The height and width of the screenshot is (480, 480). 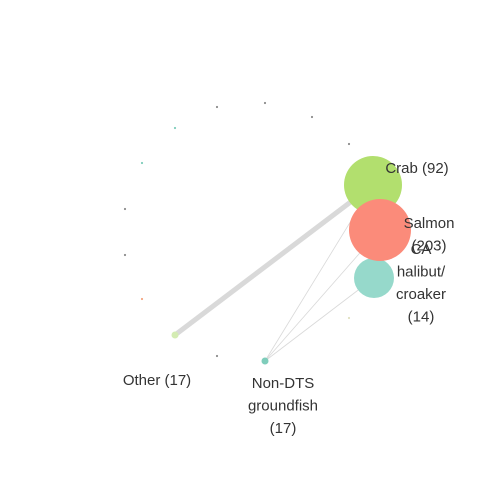 I want to click on node-label-line: (17), so click(x=283, y=428).